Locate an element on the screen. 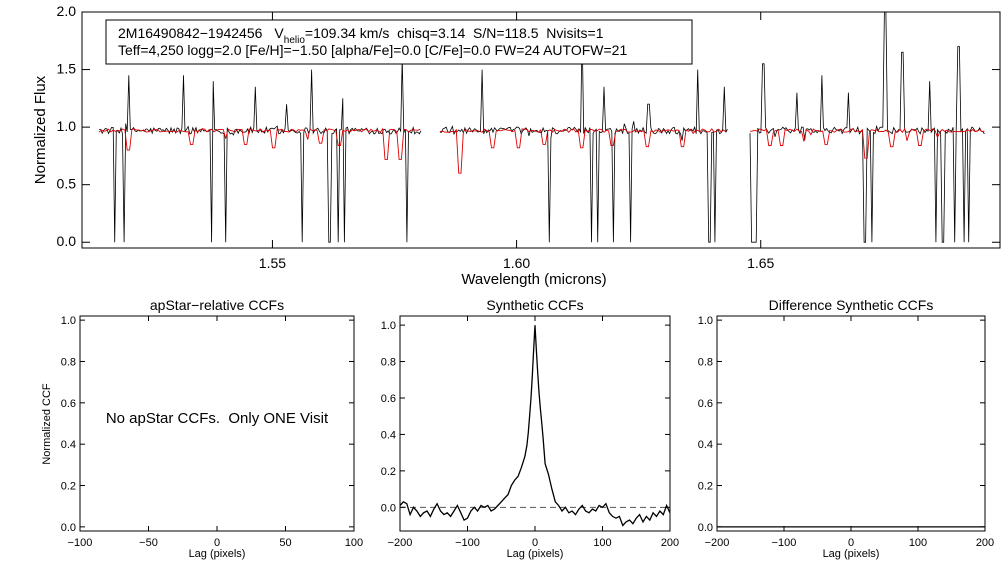 The image size is (1008, 576). difference-x-tick-label: −100 is located at coordinates (784, 543).